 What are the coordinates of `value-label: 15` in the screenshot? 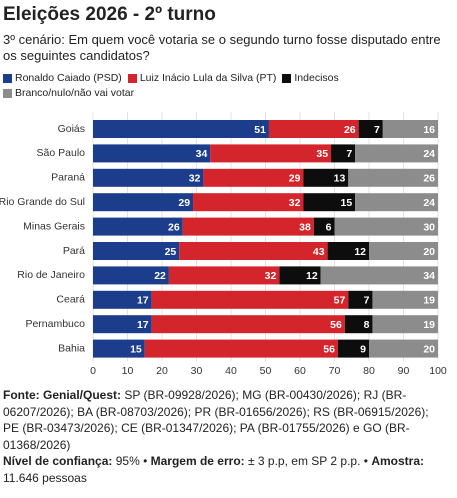 It's located at (136, 349).